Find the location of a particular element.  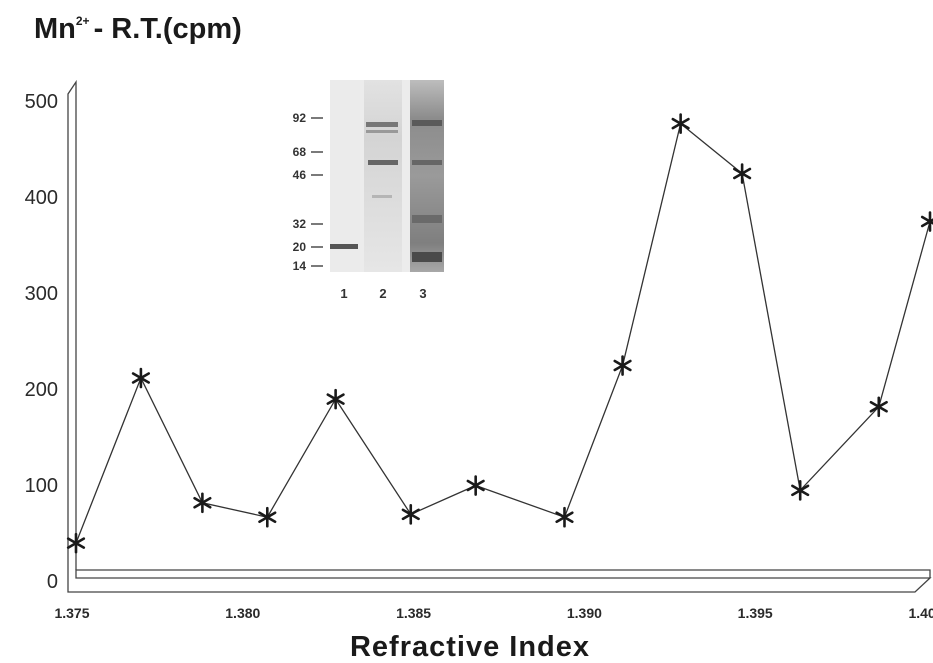

x-tick-label: 1.385 is located at coordinates (413, 613).